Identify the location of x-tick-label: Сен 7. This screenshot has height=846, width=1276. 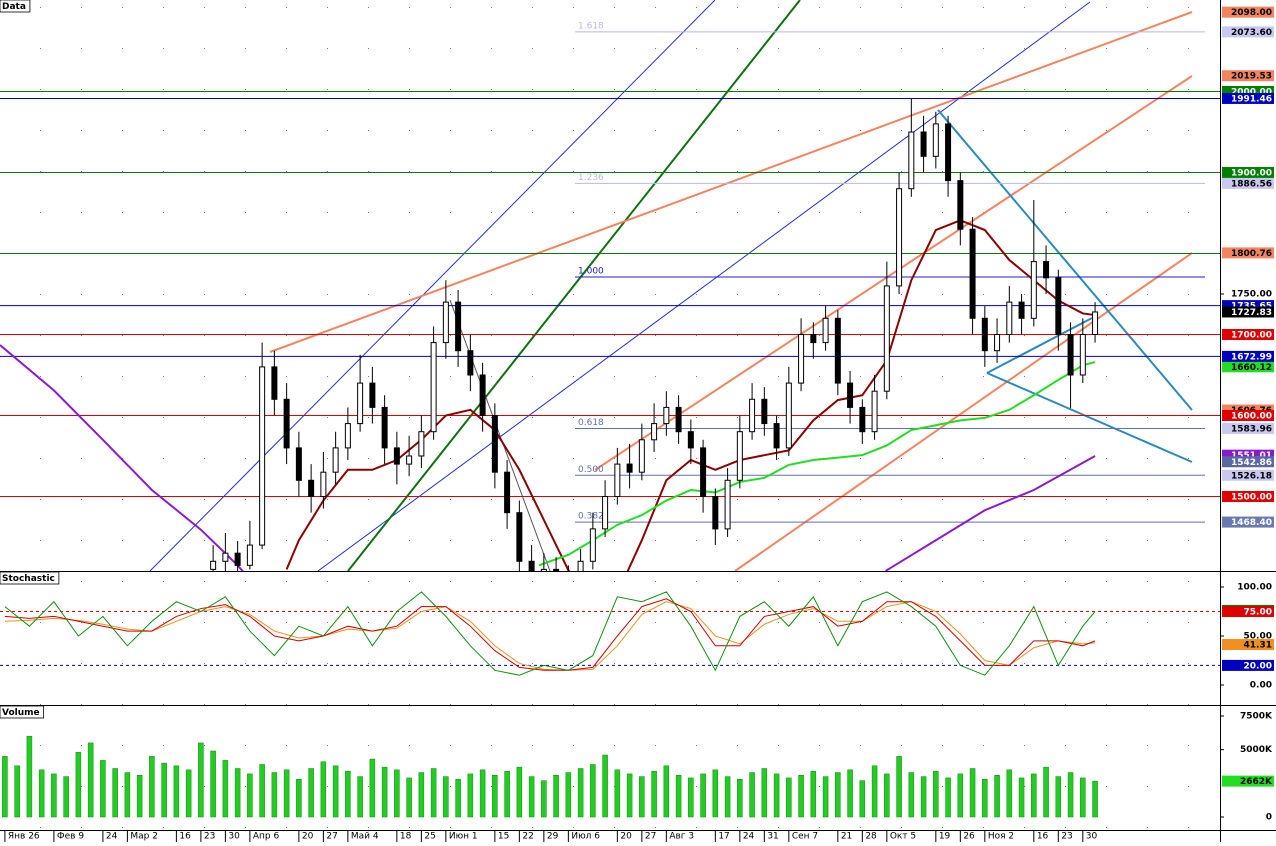
(805, 837).